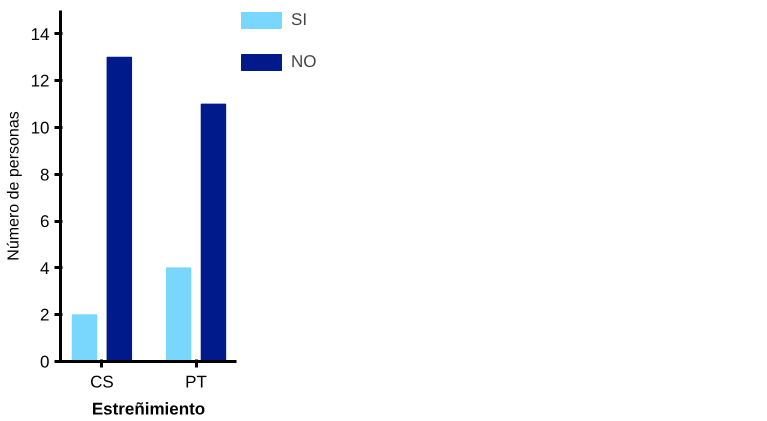  I want to click on y-axis-title: Número de personas, so click(14, 186).